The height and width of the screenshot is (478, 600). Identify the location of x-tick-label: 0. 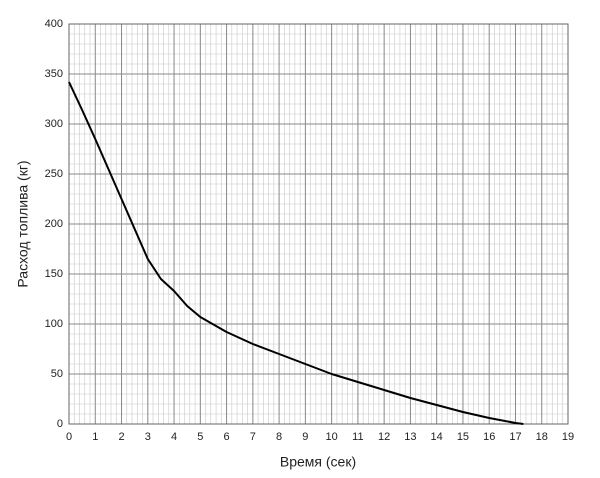
(69, 437).